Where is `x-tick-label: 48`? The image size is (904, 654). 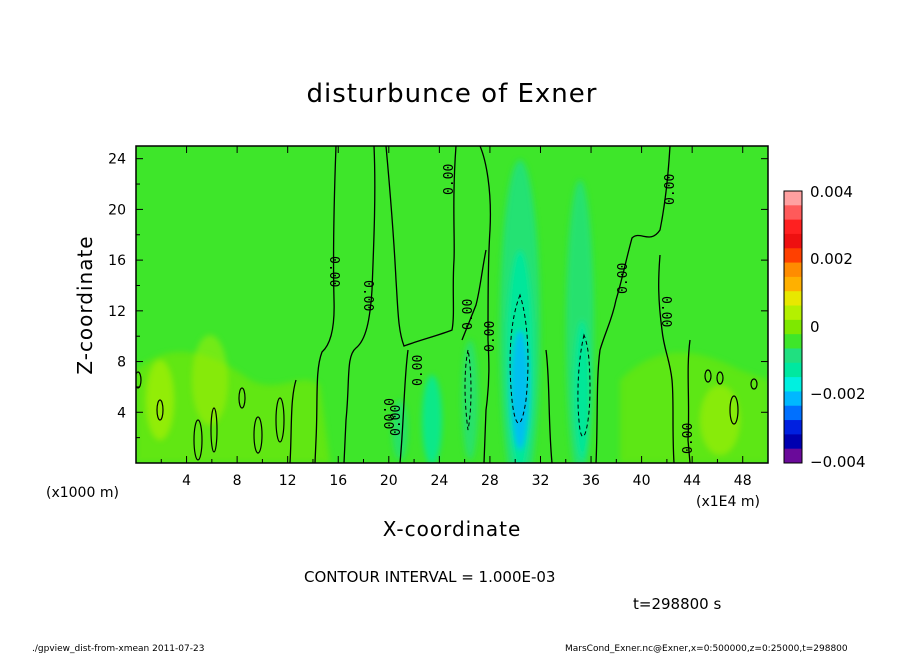 x-tick-label: 48 is located at coordinates (743, 481).